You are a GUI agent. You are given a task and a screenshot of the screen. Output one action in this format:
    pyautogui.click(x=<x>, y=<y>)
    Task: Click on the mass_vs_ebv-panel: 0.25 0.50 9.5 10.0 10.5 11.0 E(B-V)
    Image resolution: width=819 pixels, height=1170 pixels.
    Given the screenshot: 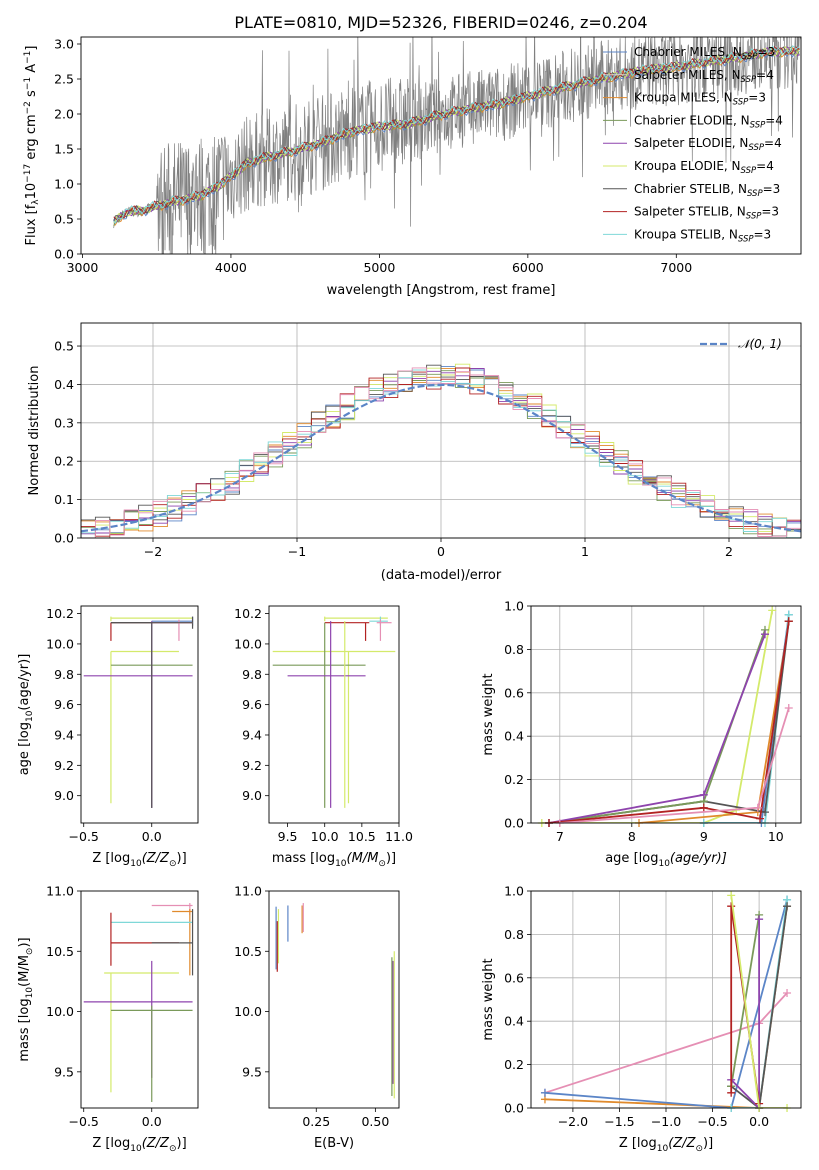 What is the action you would take?
    pyautogui.click(x=317, y=1017)
    